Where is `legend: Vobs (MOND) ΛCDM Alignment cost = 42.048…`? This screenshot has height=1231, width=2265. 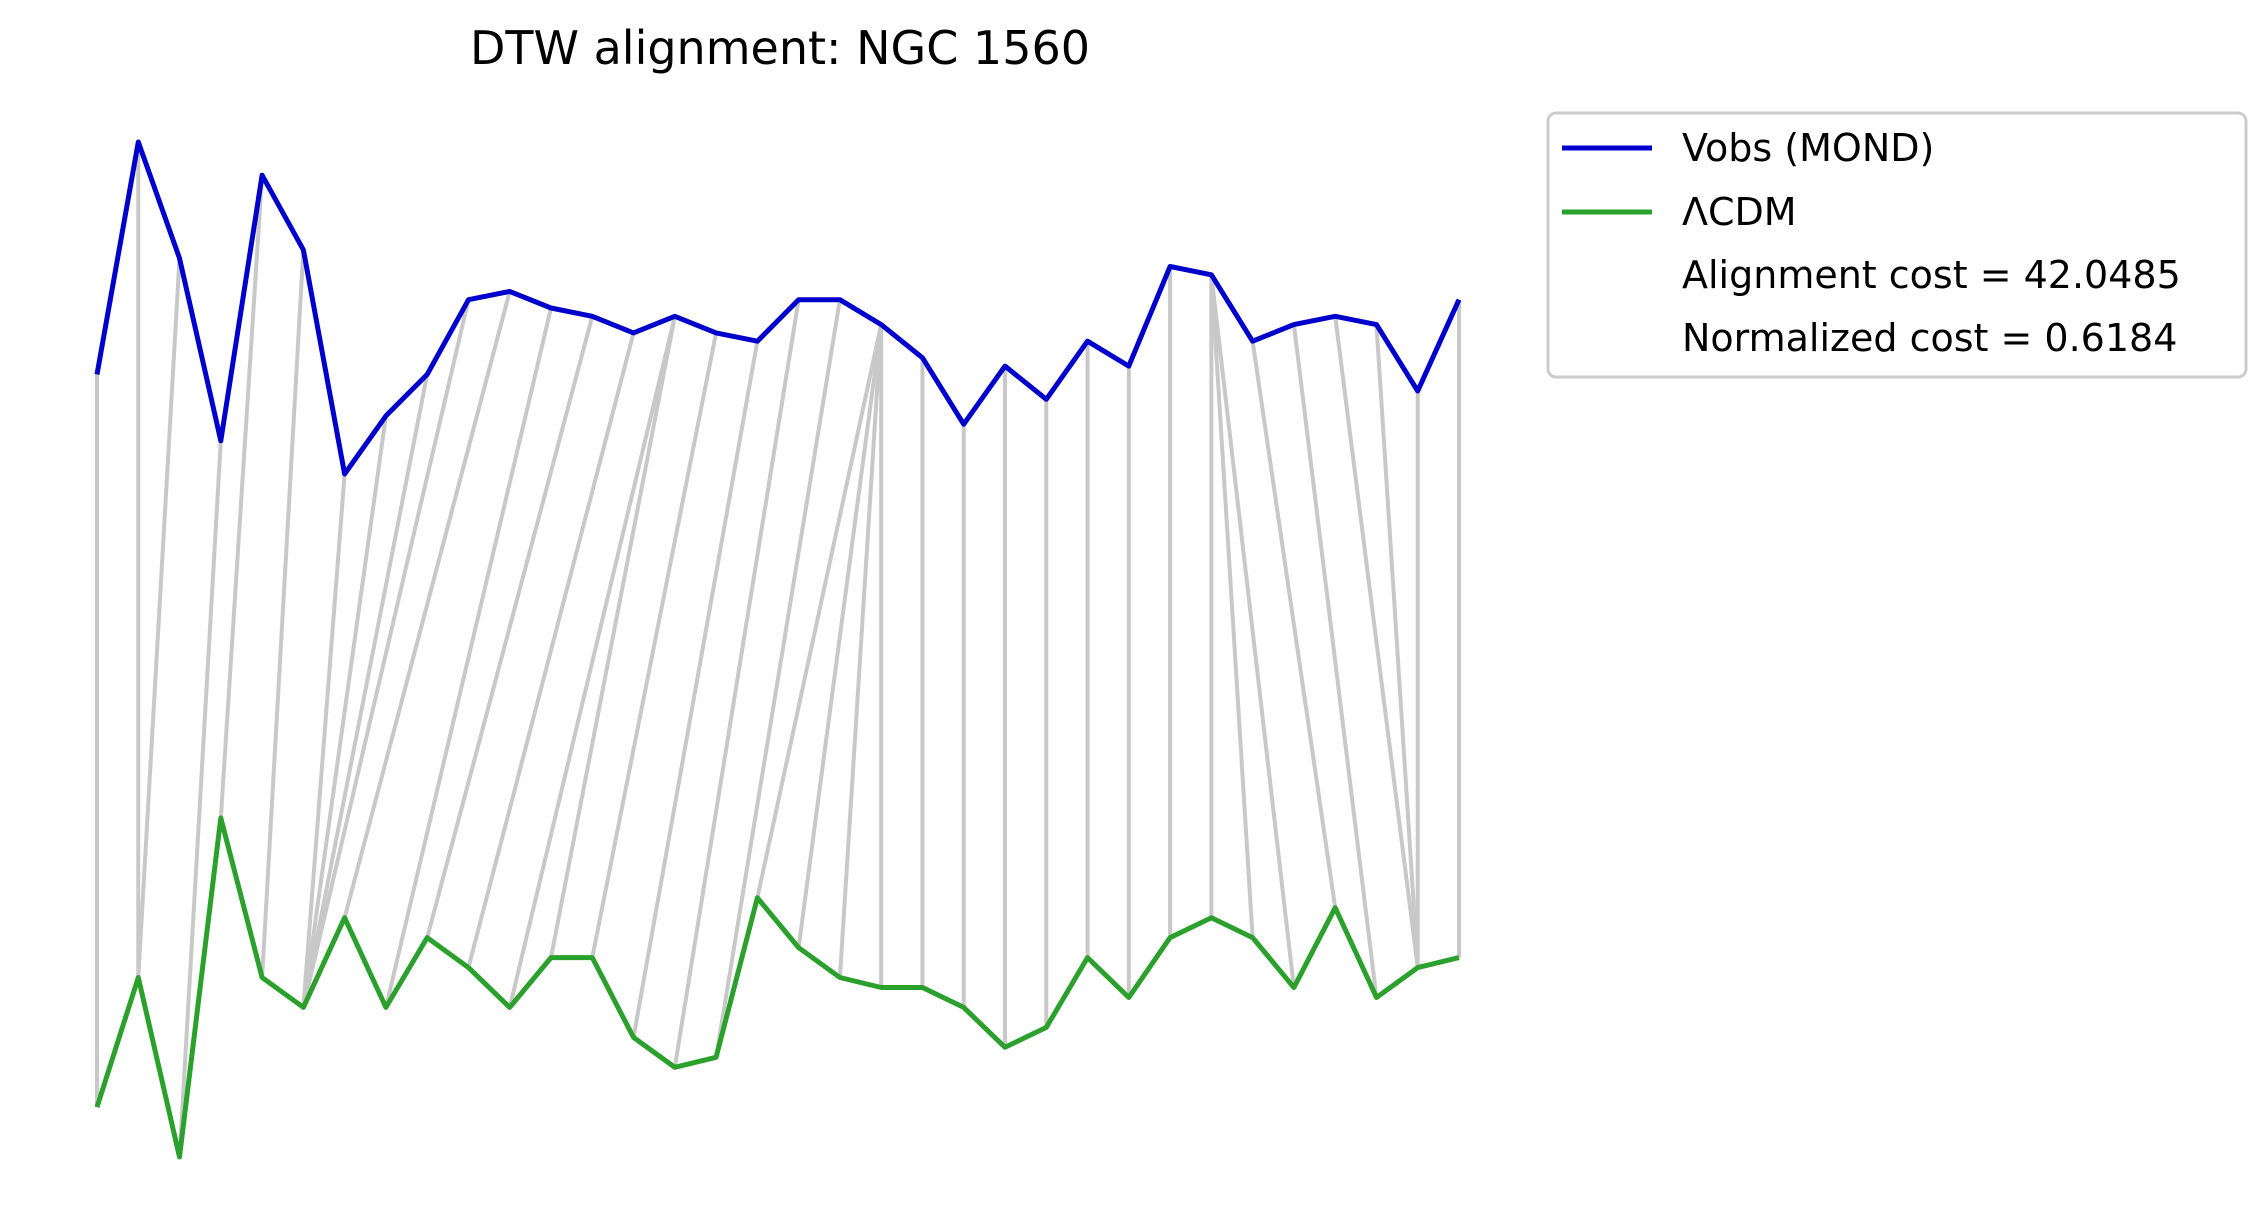
legend: Vobs (MOND) ΛCDM Alignment cost = 42.048… is located at coordinates (1897, 245).